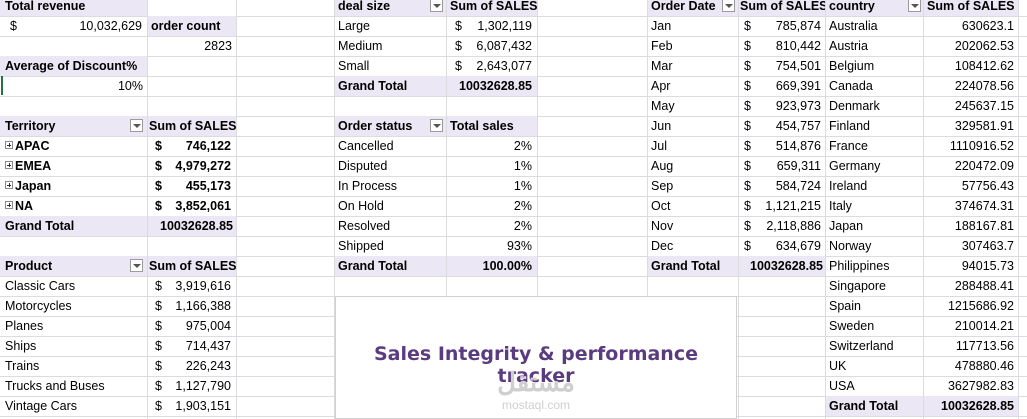 The width and height of the screenshot is (1027, 419). I want to click on table-row: Jan $785,874, so click(736, 26).